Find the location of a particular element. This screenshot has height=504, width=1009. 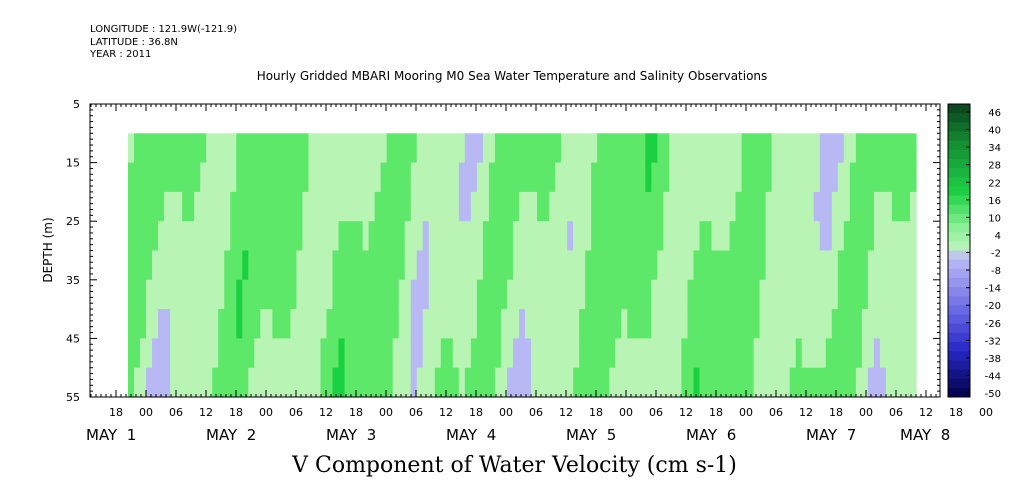

y-tick-label: 45 is located at coordinates (73, 338).